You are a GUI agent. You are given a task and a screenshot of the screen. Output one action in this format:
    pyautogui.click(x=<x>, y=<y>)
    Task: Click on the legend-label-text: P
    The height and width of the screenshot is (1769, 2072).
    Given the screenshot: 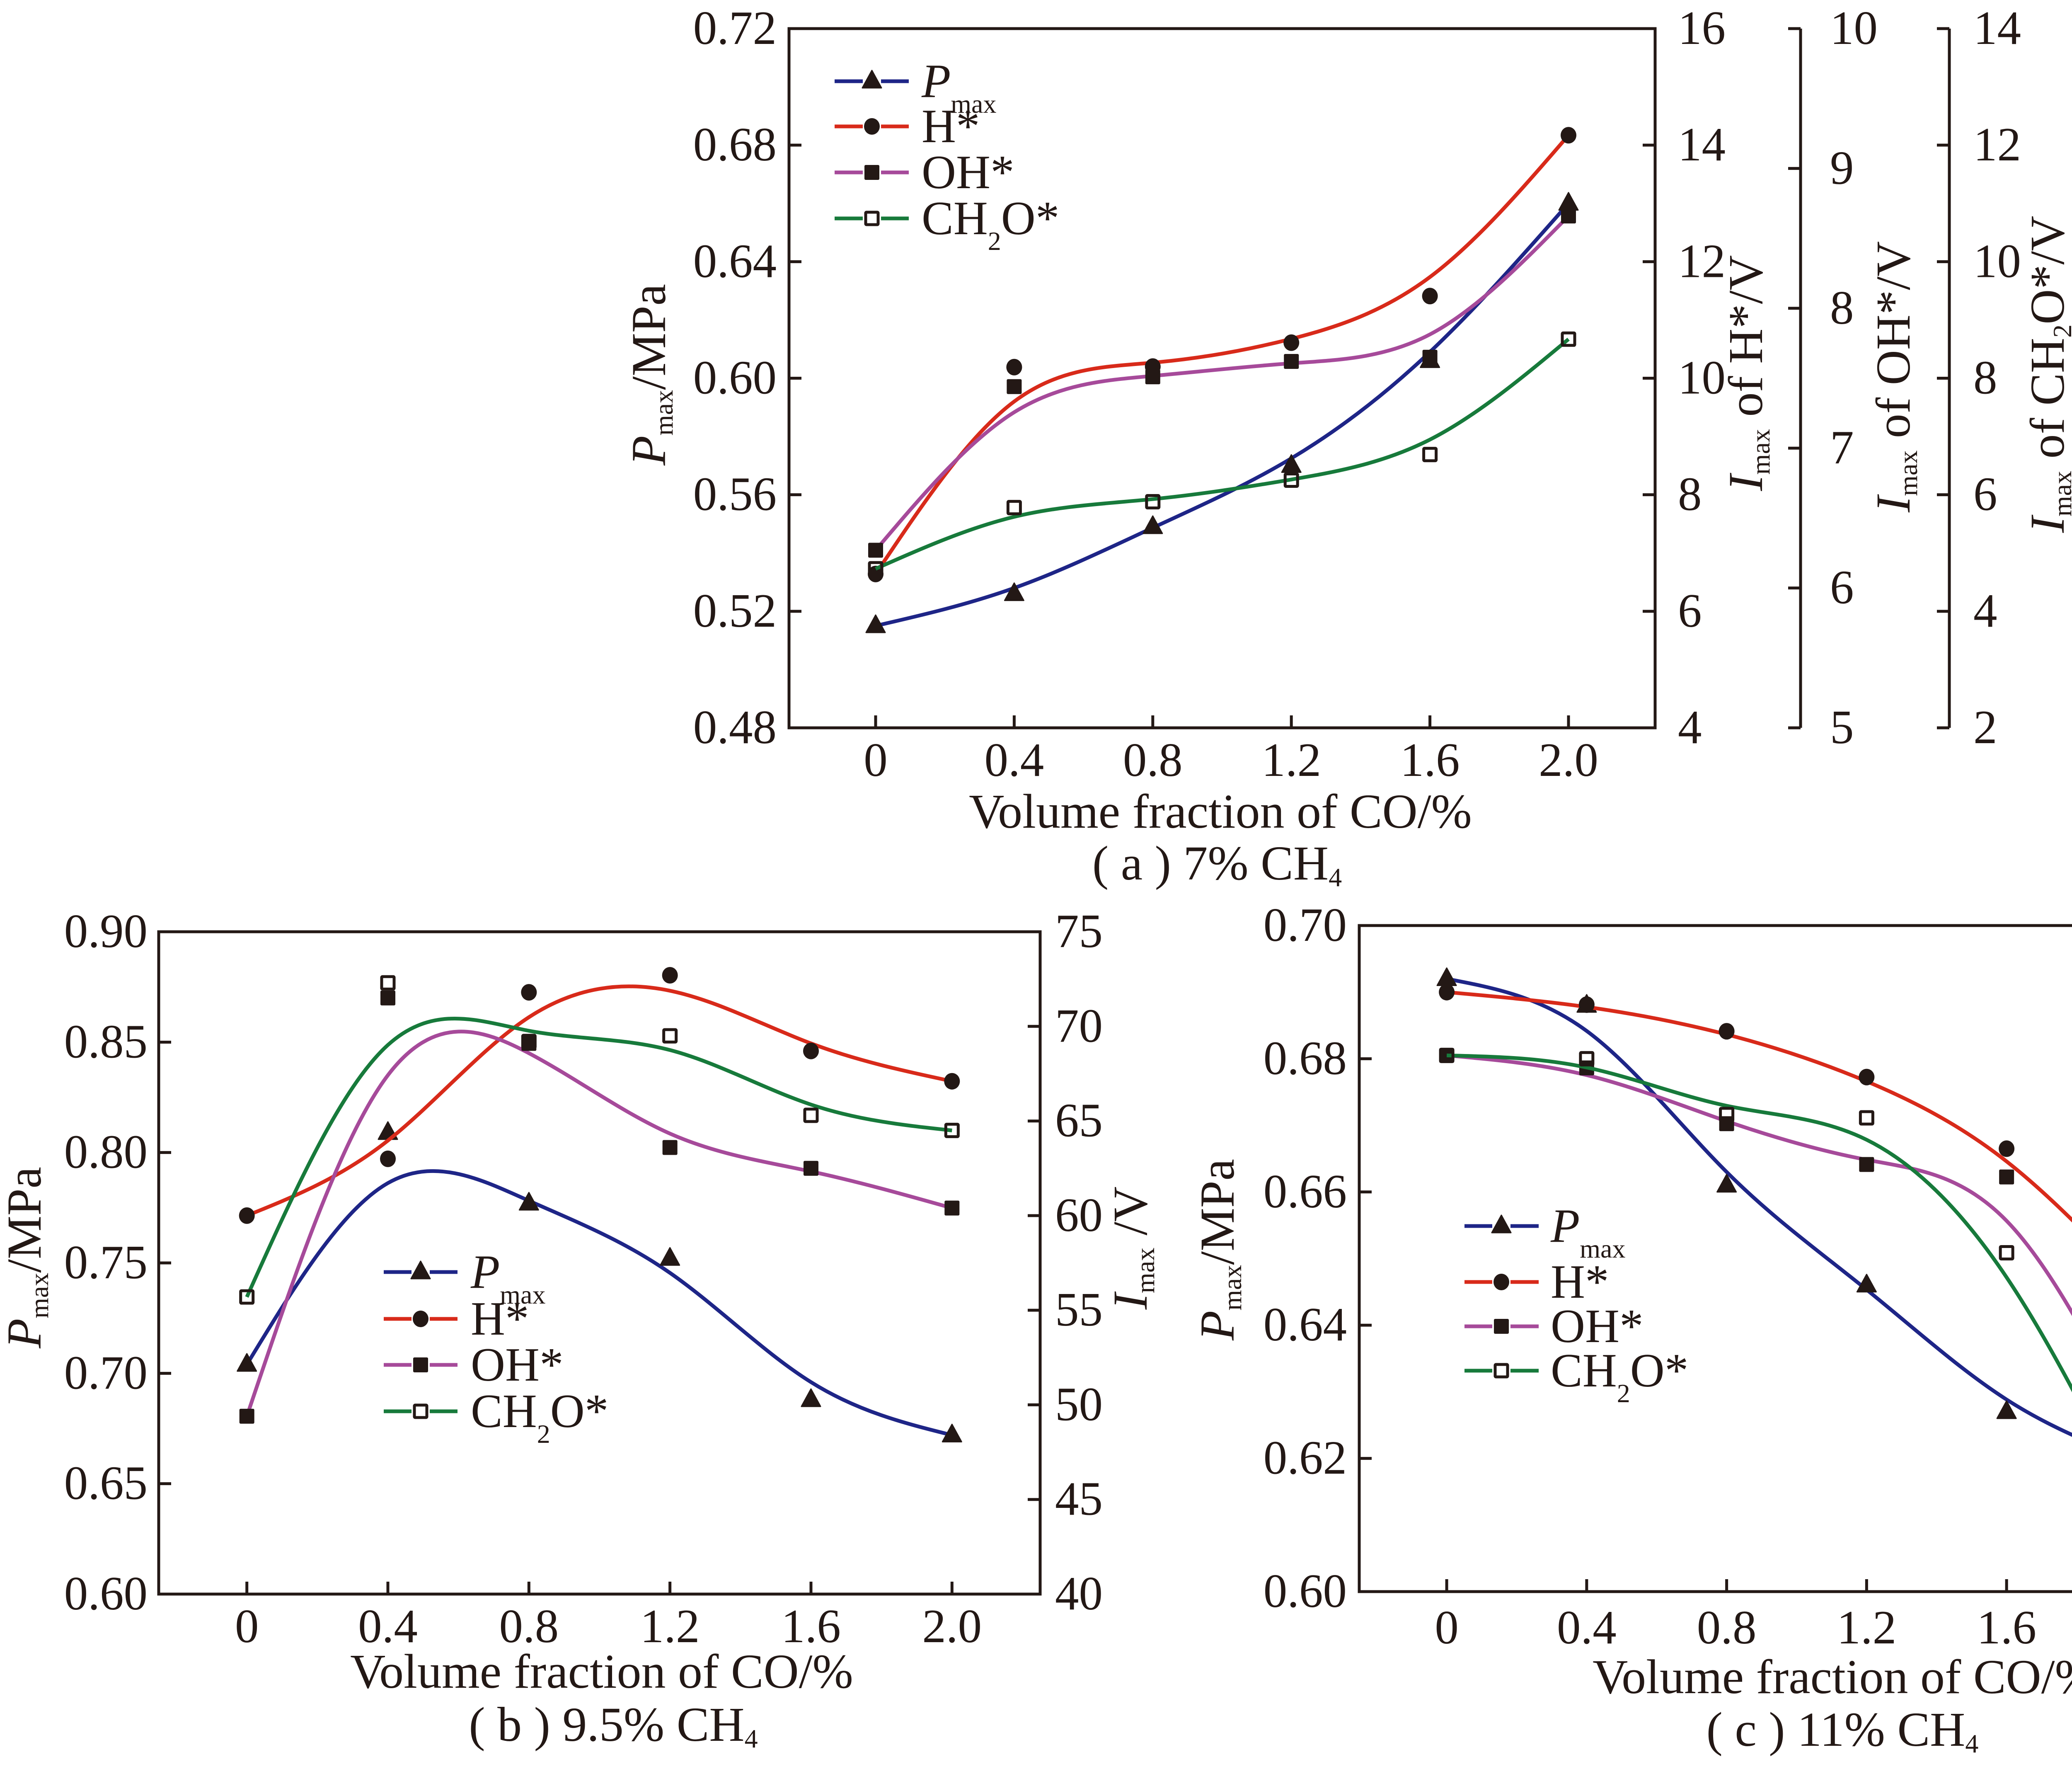 What is the action you would take?
    pyautogui.click(x=485, y=1272)
    